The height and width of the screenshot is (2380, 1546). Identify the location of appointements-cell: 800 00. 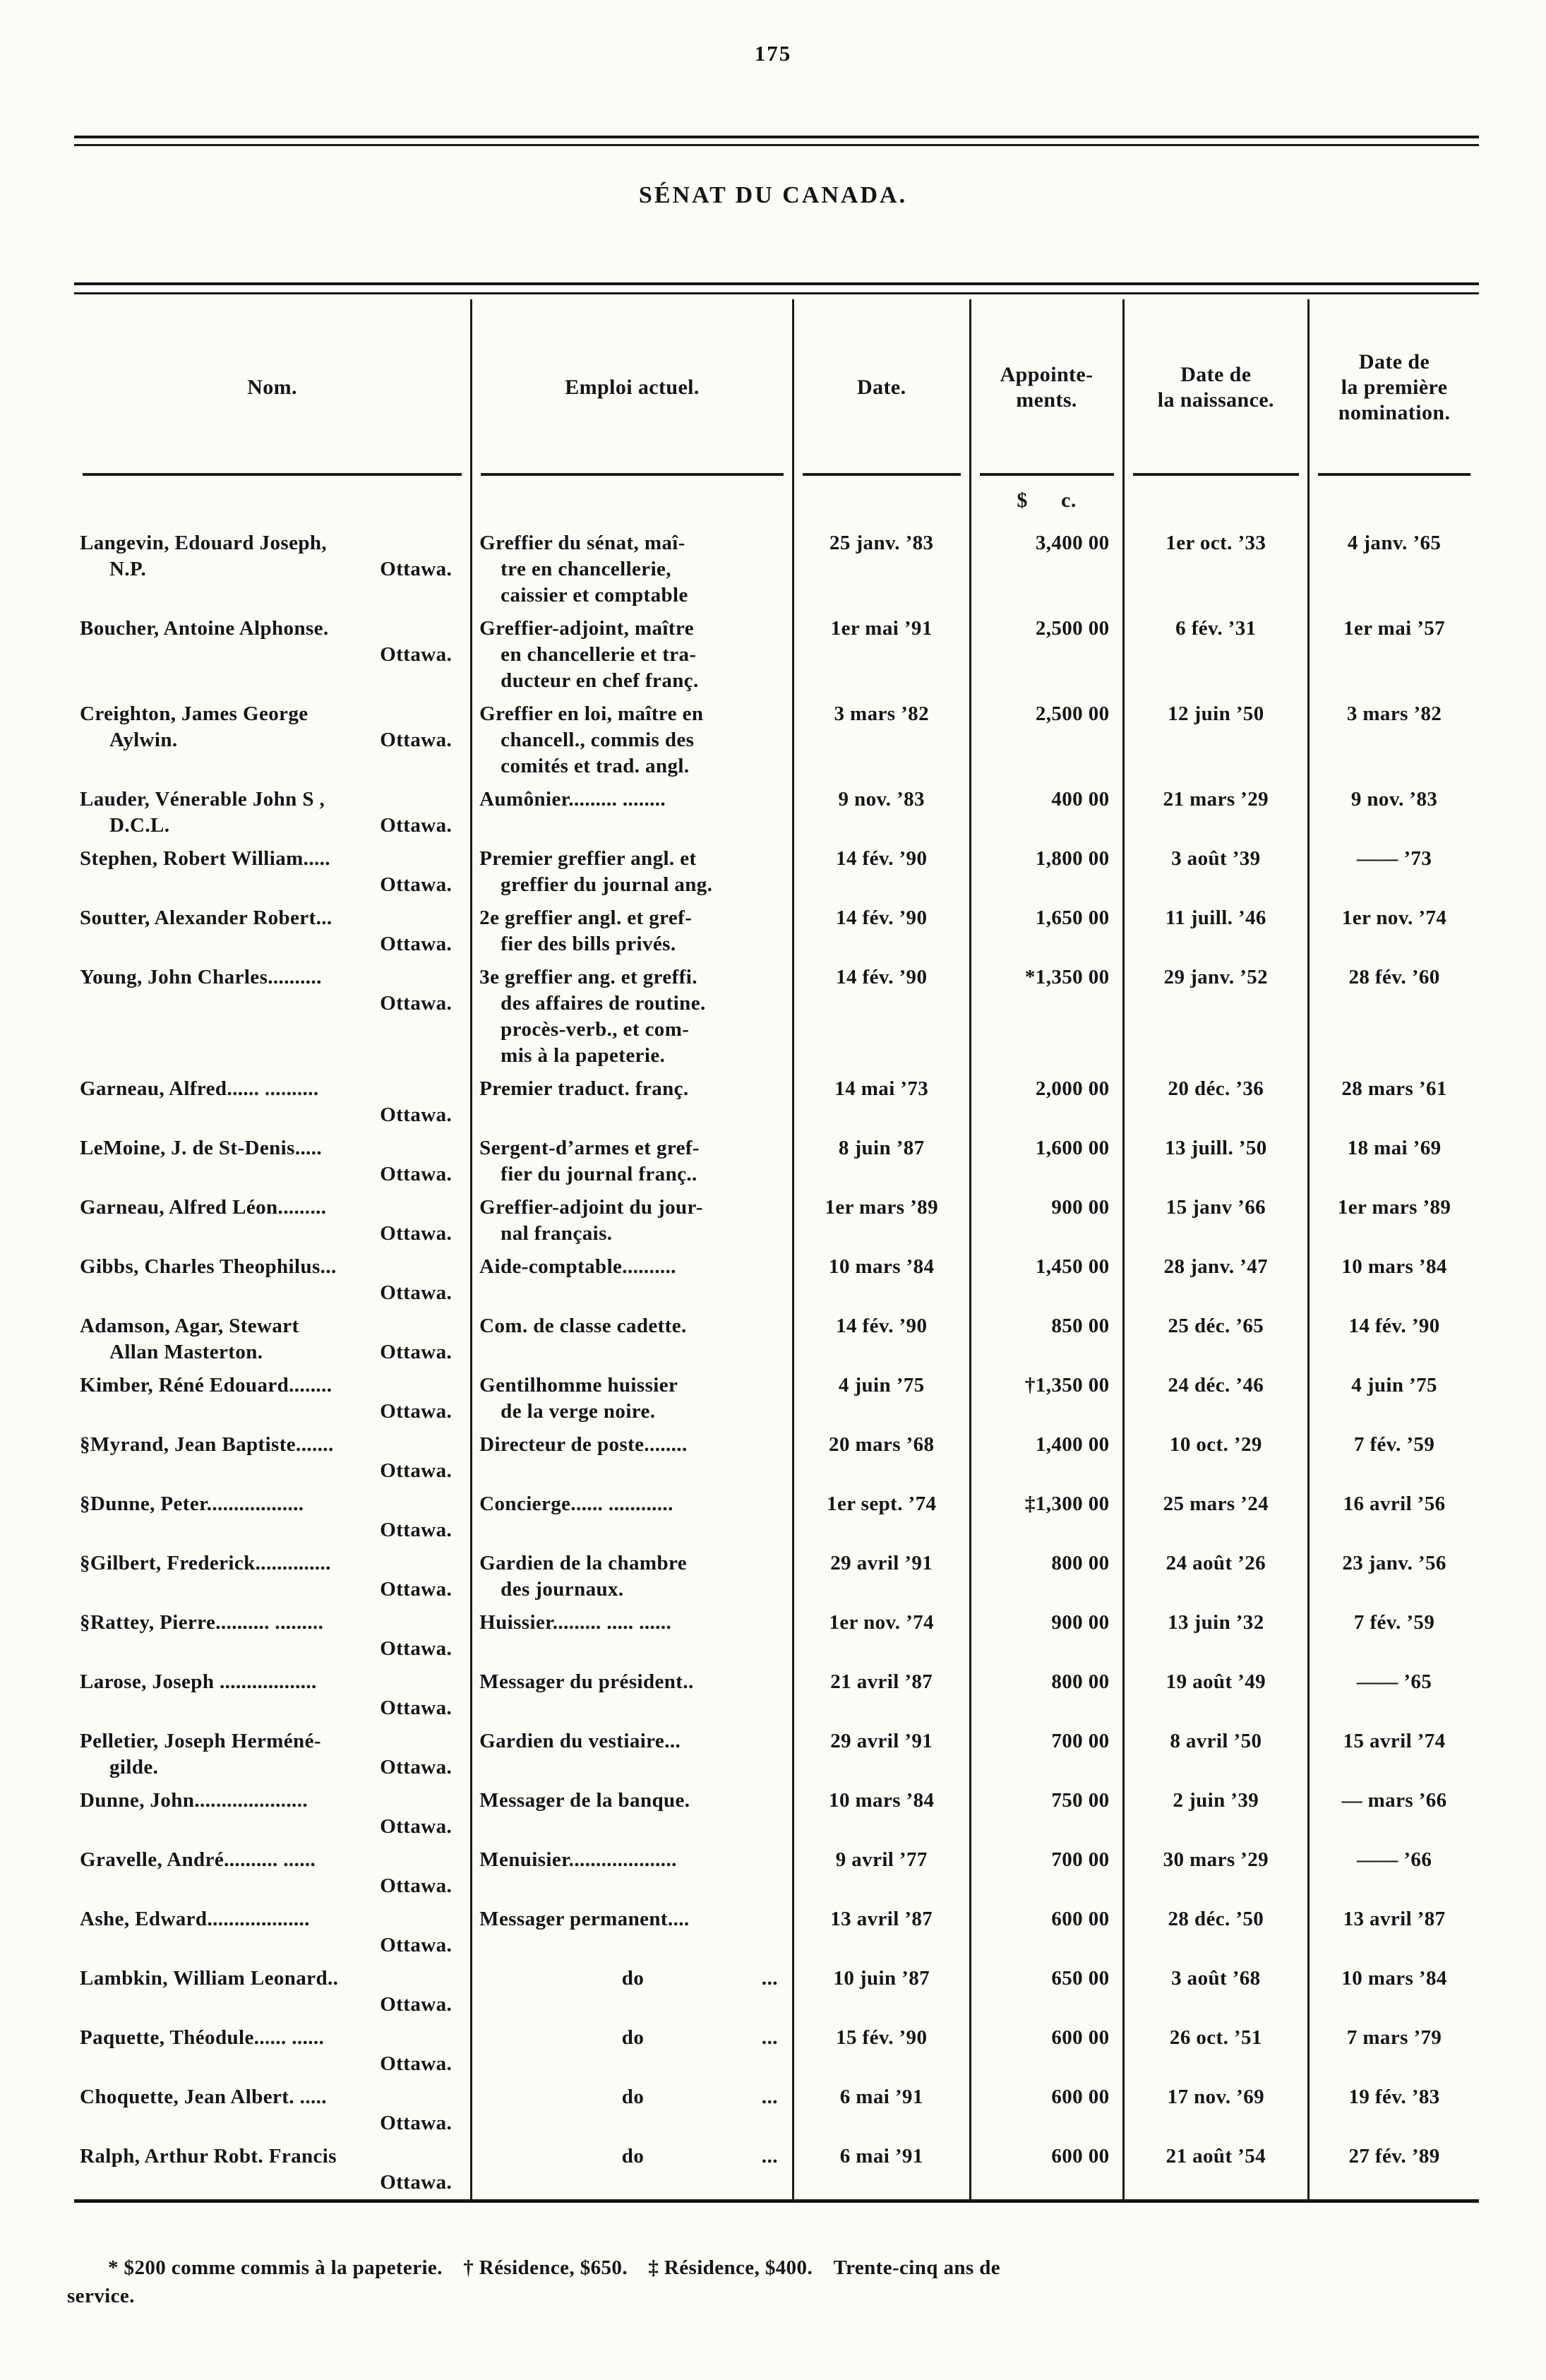
(1045, 1696).